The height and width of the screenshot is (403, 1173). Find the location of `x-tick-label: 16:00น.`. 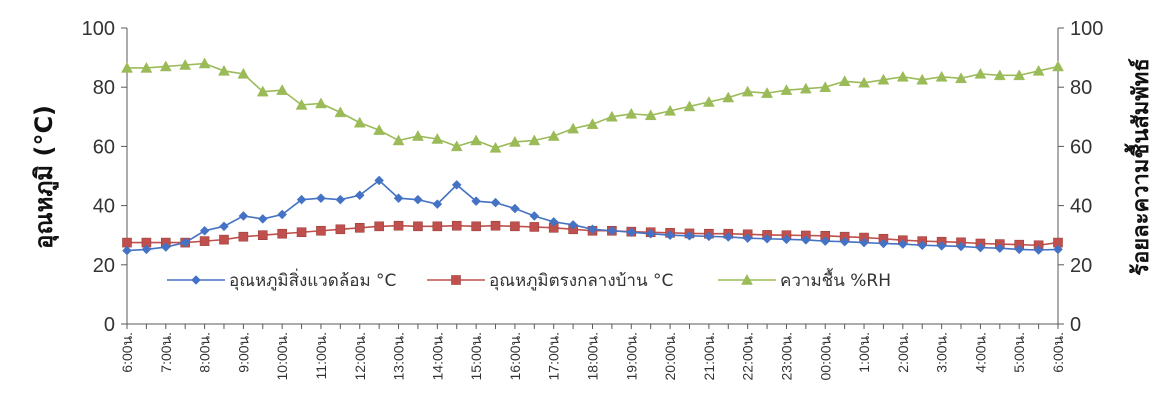

x-tick-label: 16:00น. is located at coordinates (515, 356).